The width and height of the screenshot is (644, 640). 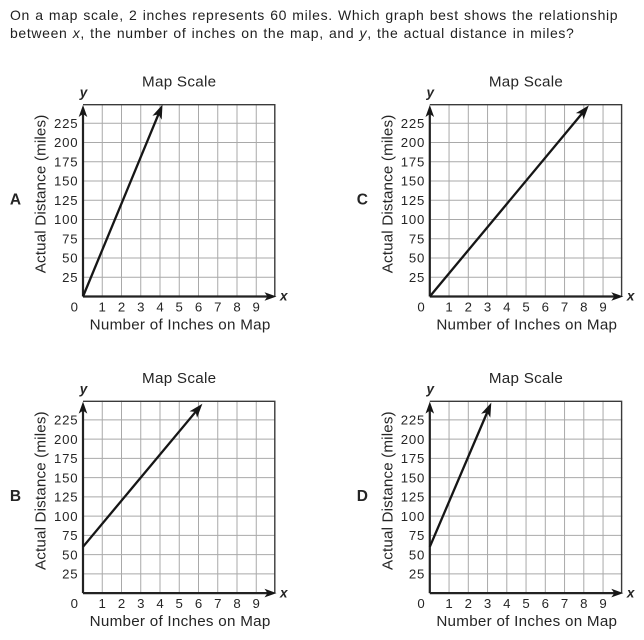 I want to click on svg-text: C, so click(x=362, y=200).